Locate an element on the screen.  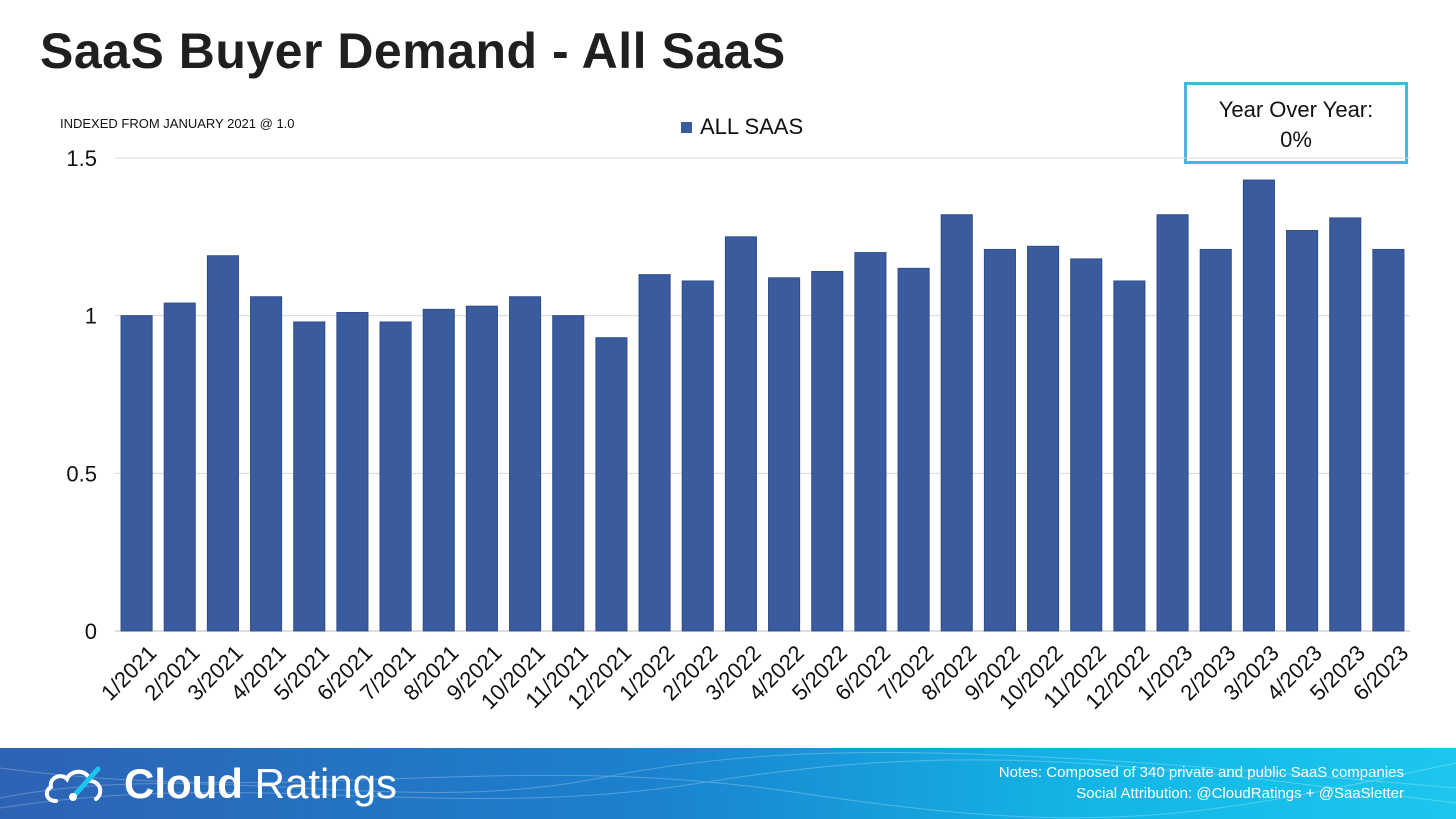
page-title: SaaS Buyer Demand - All SaaS is located at coordinates (413, 51).